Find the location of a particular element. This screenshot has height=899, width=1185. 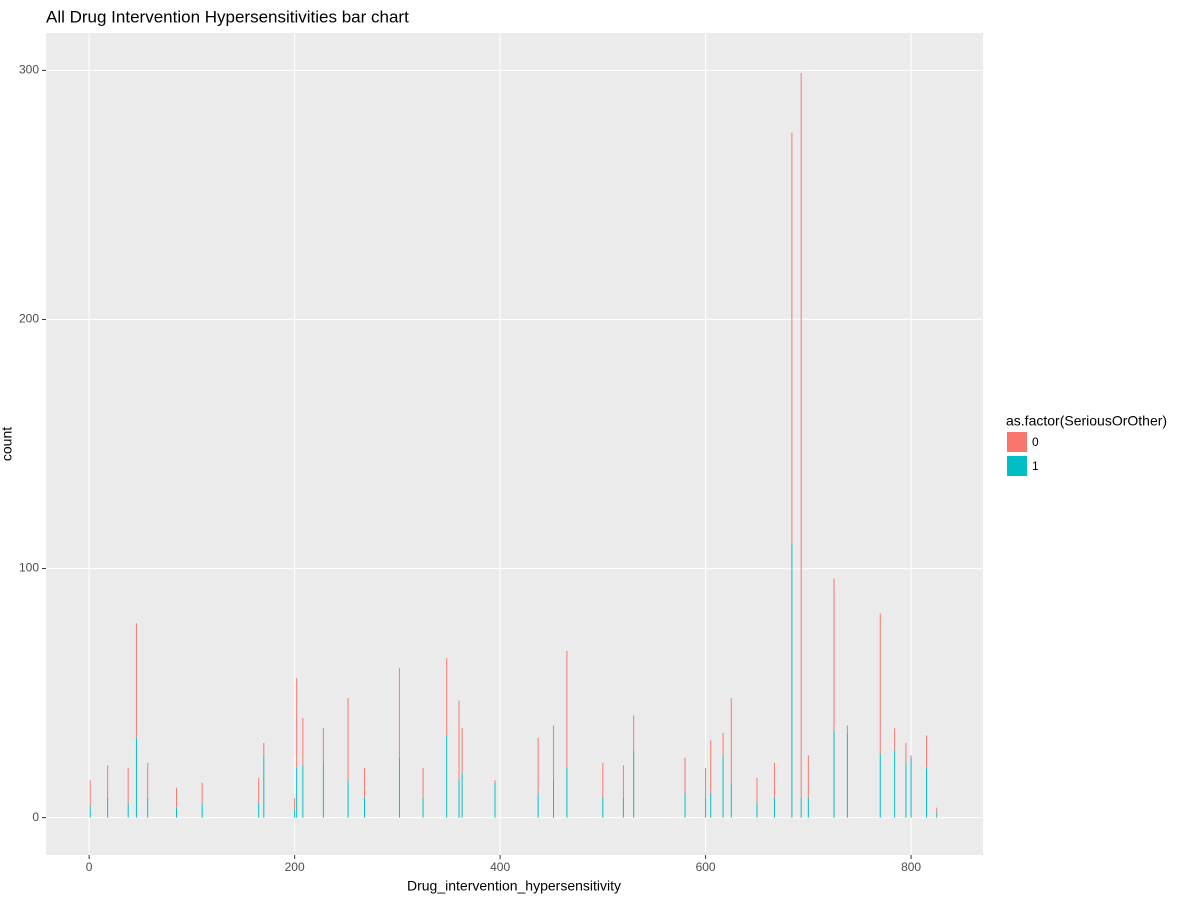

y-tick-label: 100 is located at coordinates (29, 568).